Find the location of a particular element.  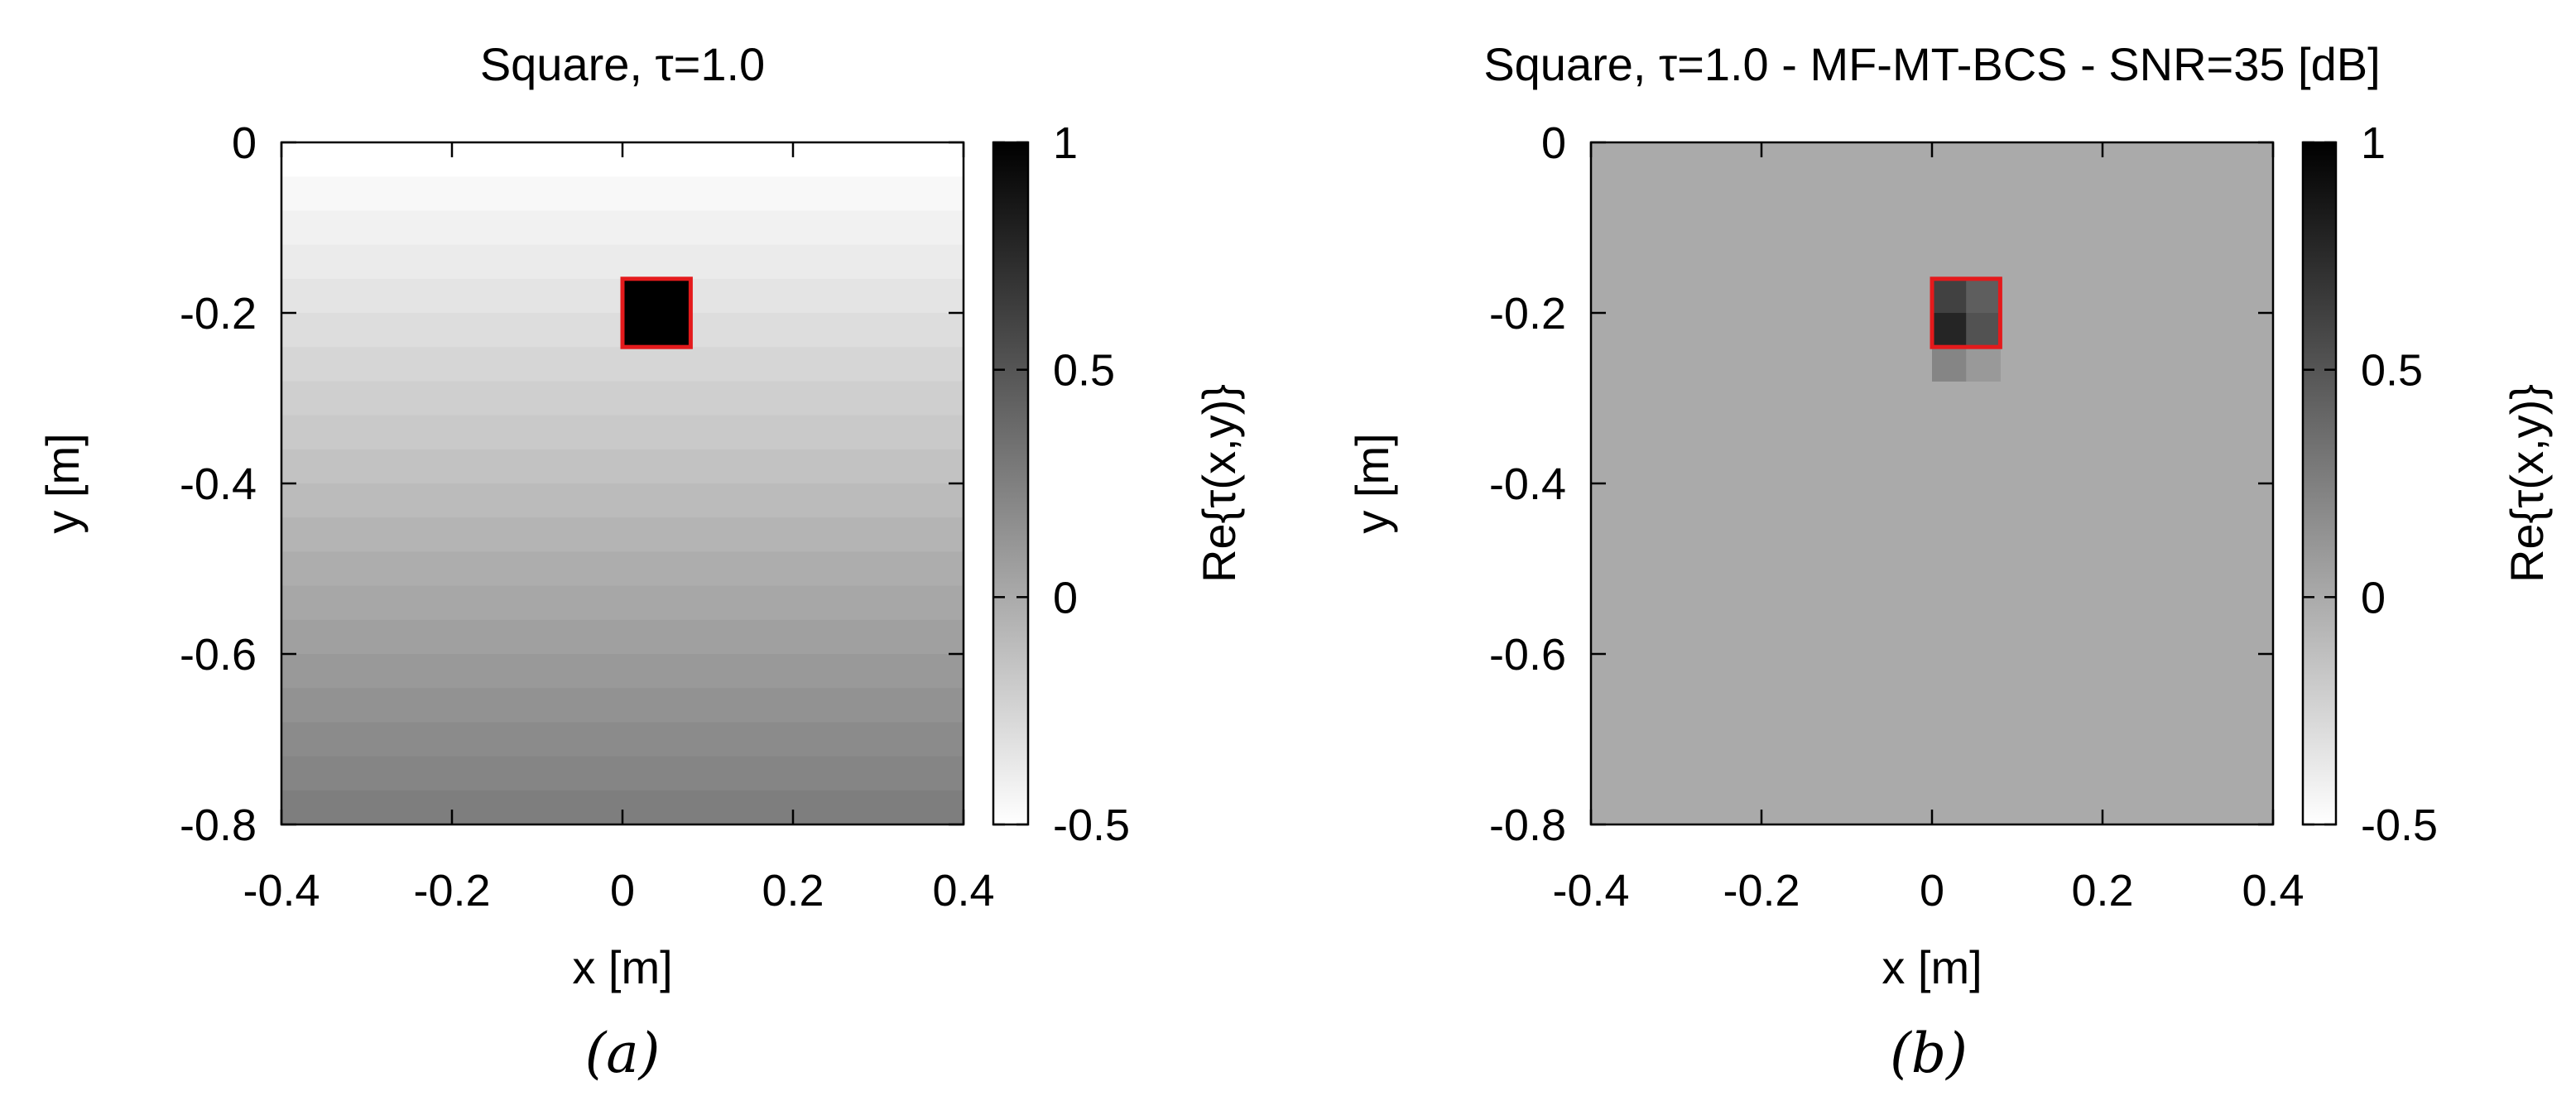

panel-caption: (a) is located at coordinates (623, 1053).